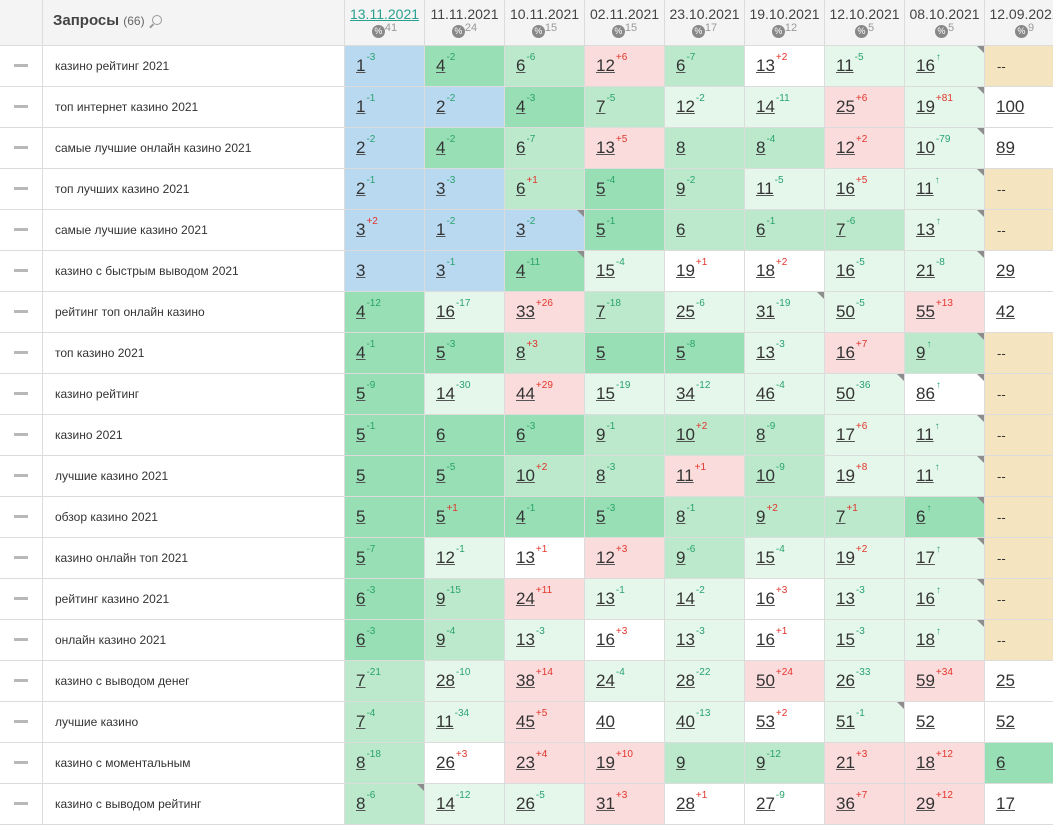 This screenshot has width=1053, height=825. What do you see at coordinates (625, 353) in the screenshot?
I see `position-cell: 5` at bounding box center [625, 353].